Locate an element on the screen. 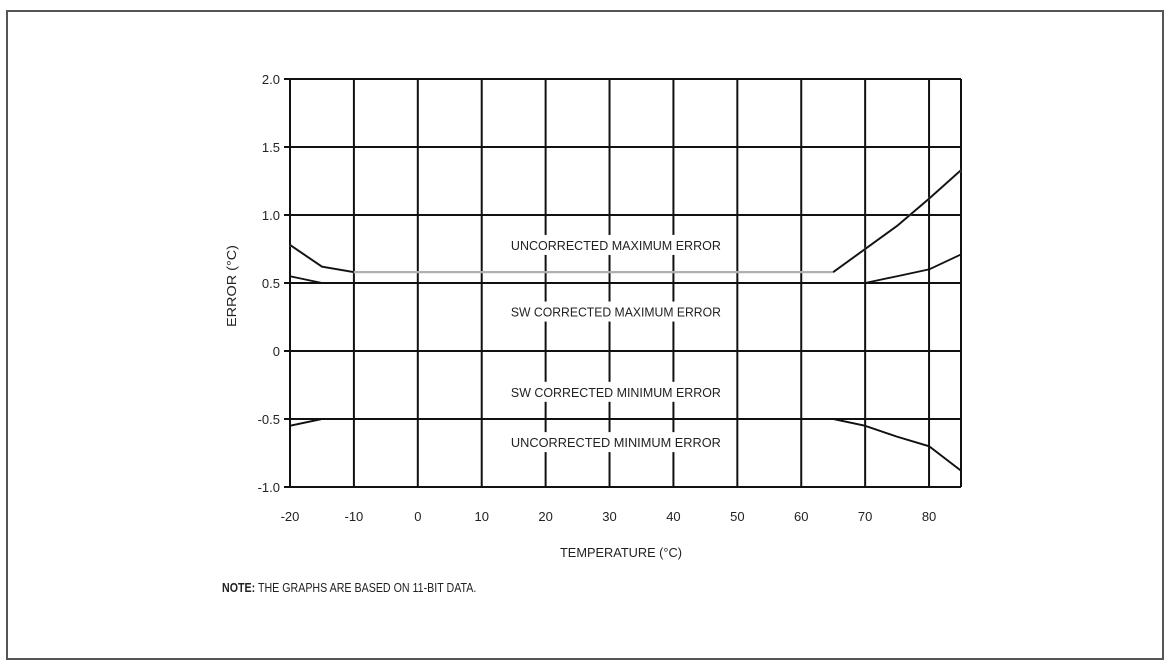  series-annotation: SW CORRECTED MAXIMUM ERROR is located at coordinates (616, 312).